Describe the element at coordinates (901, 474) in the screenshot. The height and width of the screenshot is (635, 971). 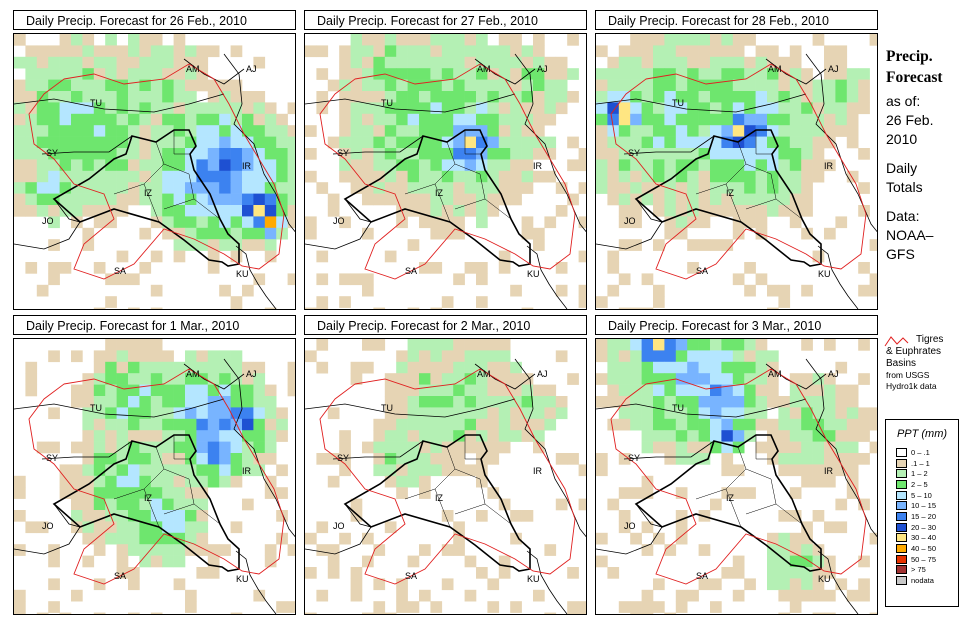
I see `legend-swatch` at that location.